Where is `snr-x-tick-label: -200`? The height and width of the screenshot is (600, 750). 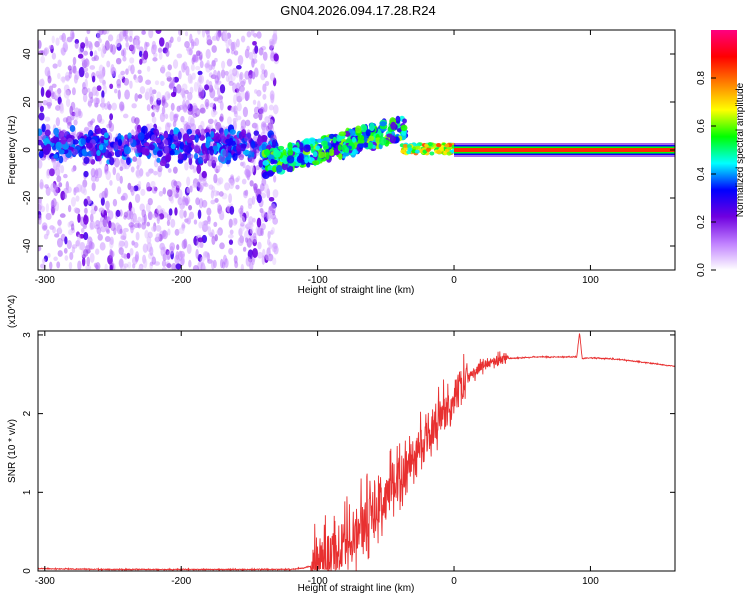 snr-x-tick-label: -200 is located at coordinates (181, 581).